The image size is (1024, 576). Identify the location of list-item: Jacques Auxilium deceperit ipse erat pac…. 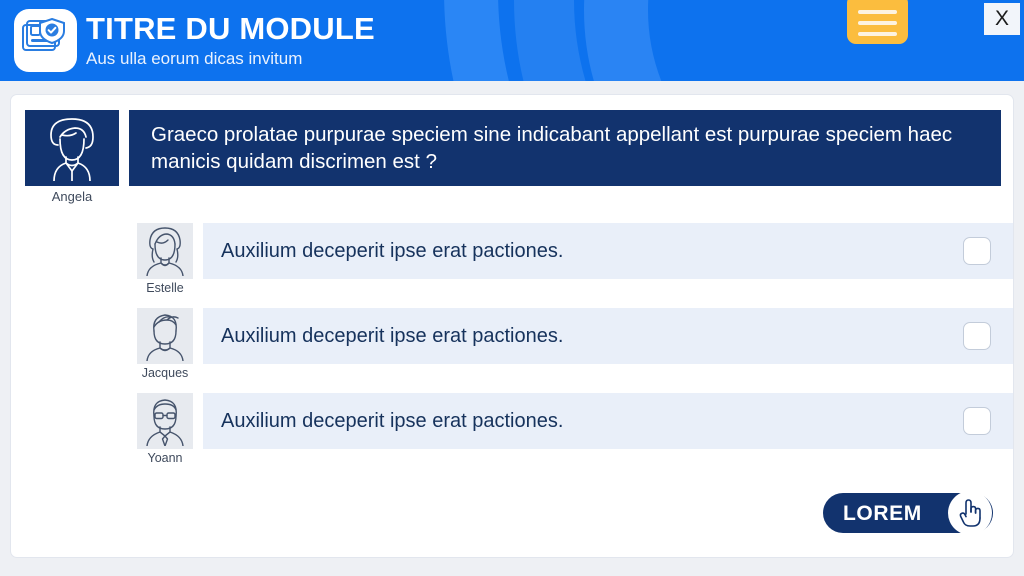
(513, 344).